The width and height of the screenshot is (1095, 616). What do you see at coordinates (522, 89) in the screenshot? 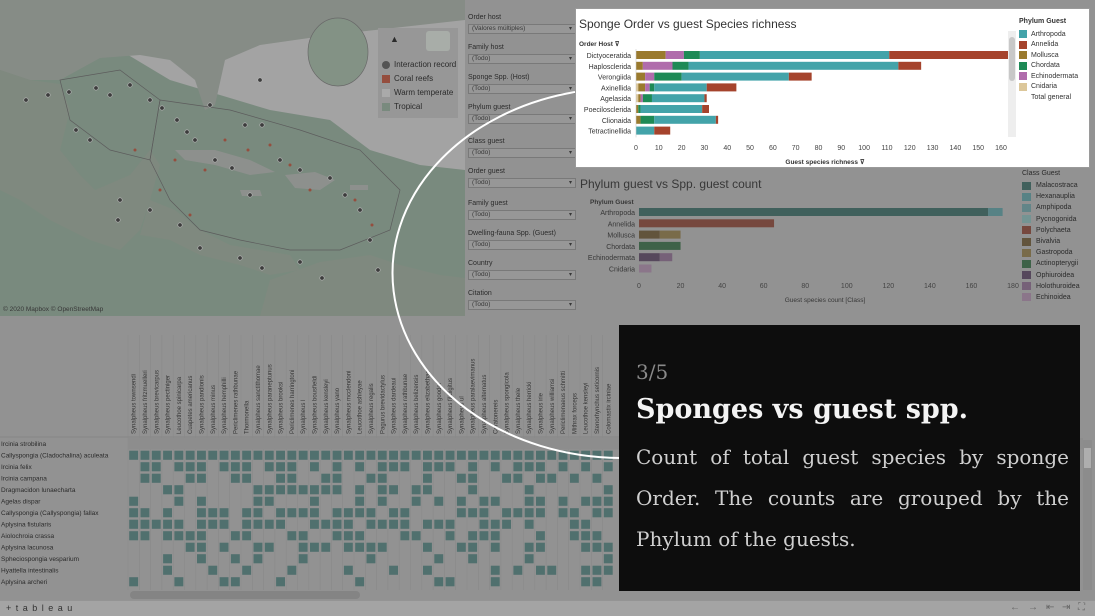
I see `filter-dropdown: (Todo) ▾` at bounding box center [522, 89].